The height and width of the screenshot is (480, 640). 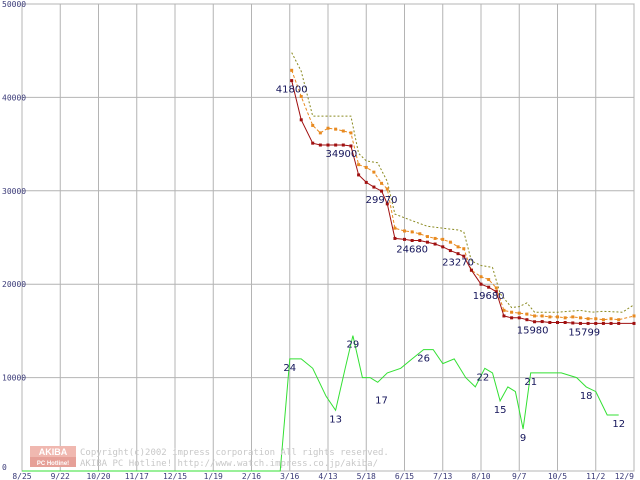 What do you see at coordinates (412, 249) in the screenshot?
I see `price-data-label: 24680` at bounding box center [412, 249].